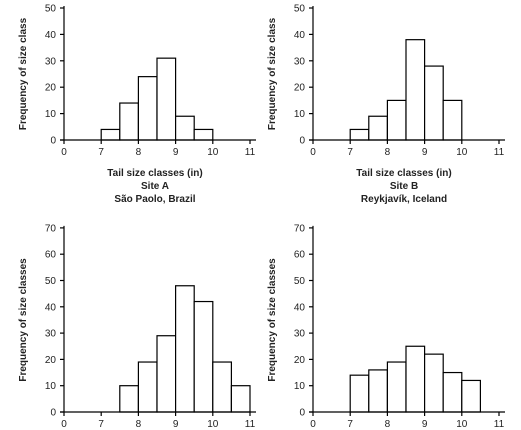  I want to click on location-label: São Paolo, Brazil, so click(154, 199).